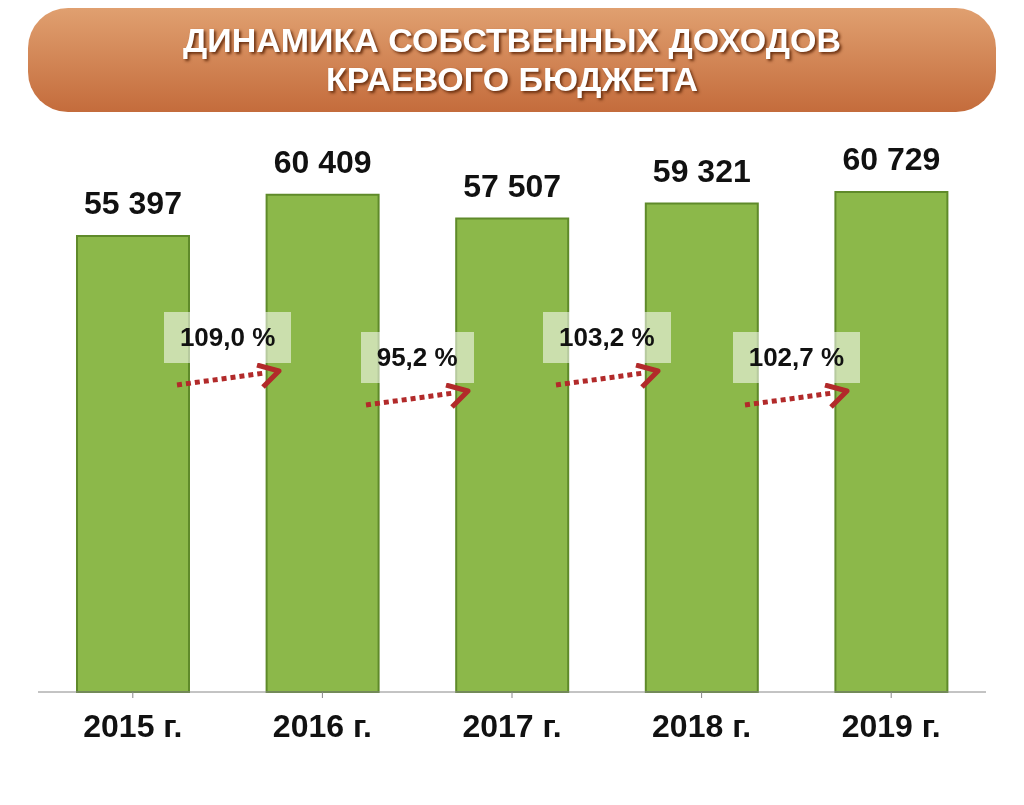 The height and width of the screenshot is (805, 1024). Describe the element at coordinates (133, 202) in the screenshot. I see `data-label: 55 397` at that location.